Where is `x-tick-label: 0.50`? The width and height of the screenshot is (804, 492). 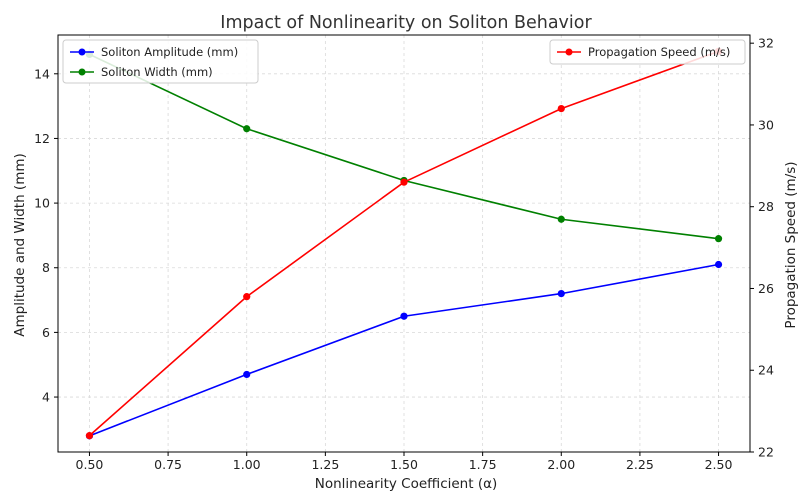 x-tick-label: 0.50 is located at coordinates (90, 464).